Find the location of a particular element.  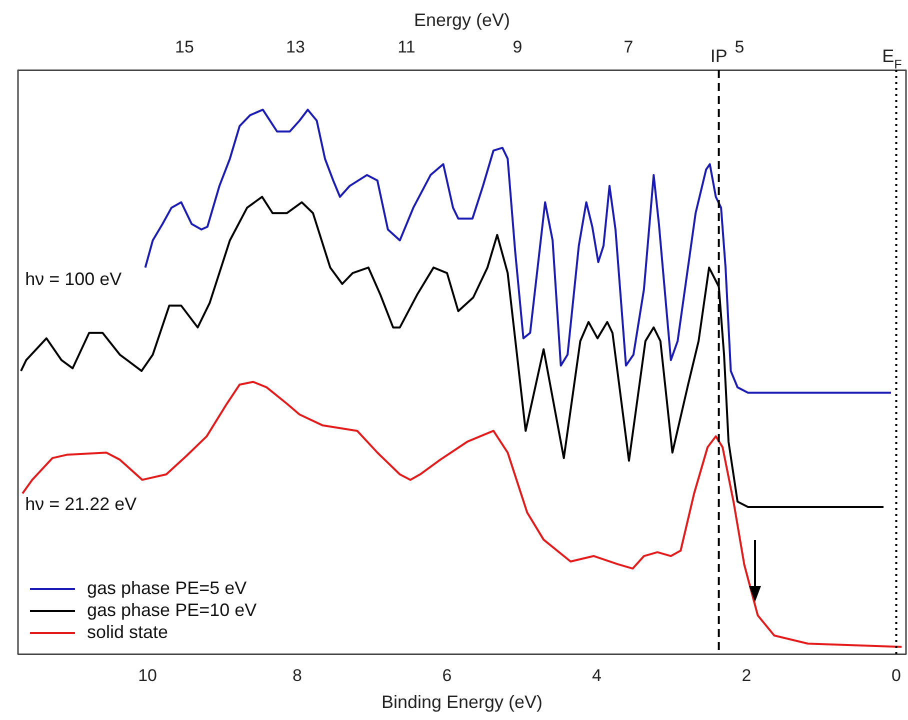

legend-label: gas phase PE=5 eV is located at coordinates (167, 588).